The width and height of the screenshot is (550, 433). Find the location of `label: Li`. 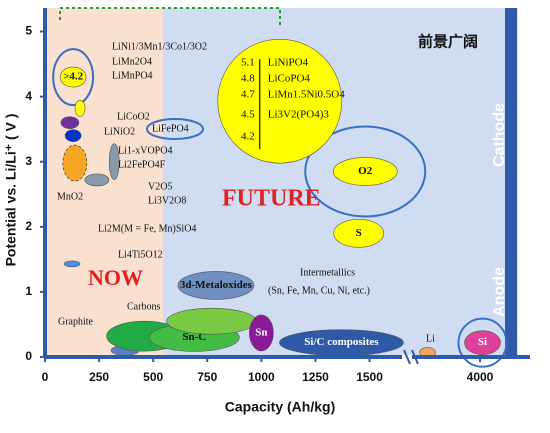

label: Li is located at coordinates (430, 338).